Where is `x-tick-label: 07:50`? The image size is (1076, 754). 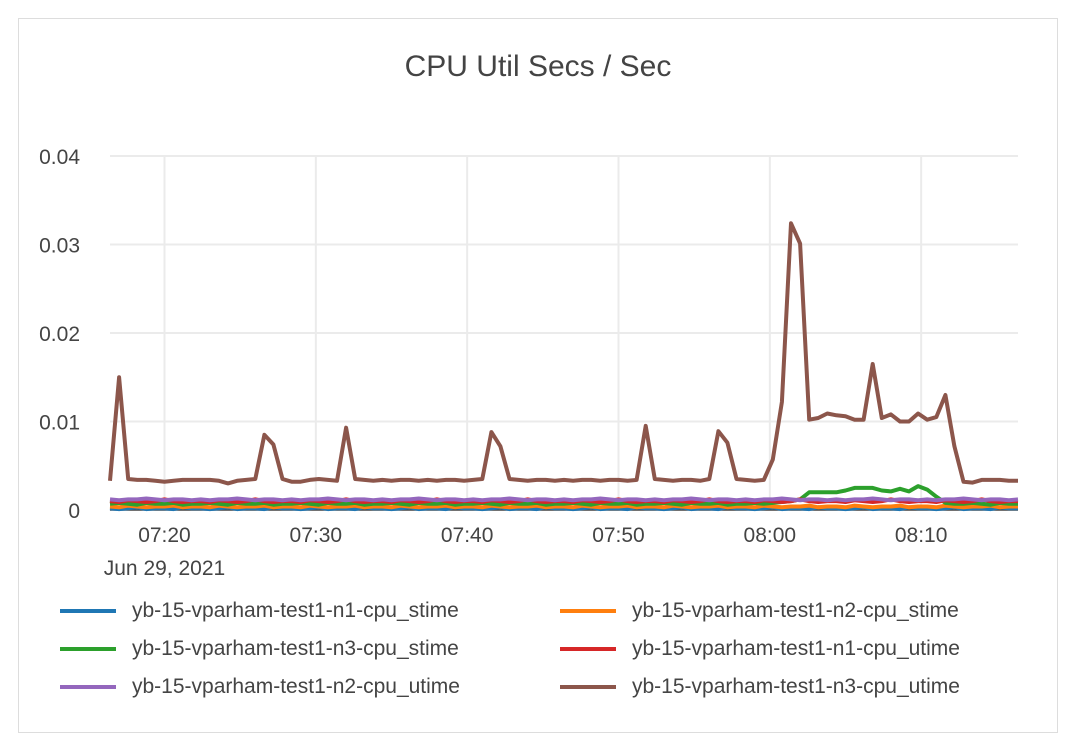 x-tick-label: 07:50 is located at coordinates (618, 535).